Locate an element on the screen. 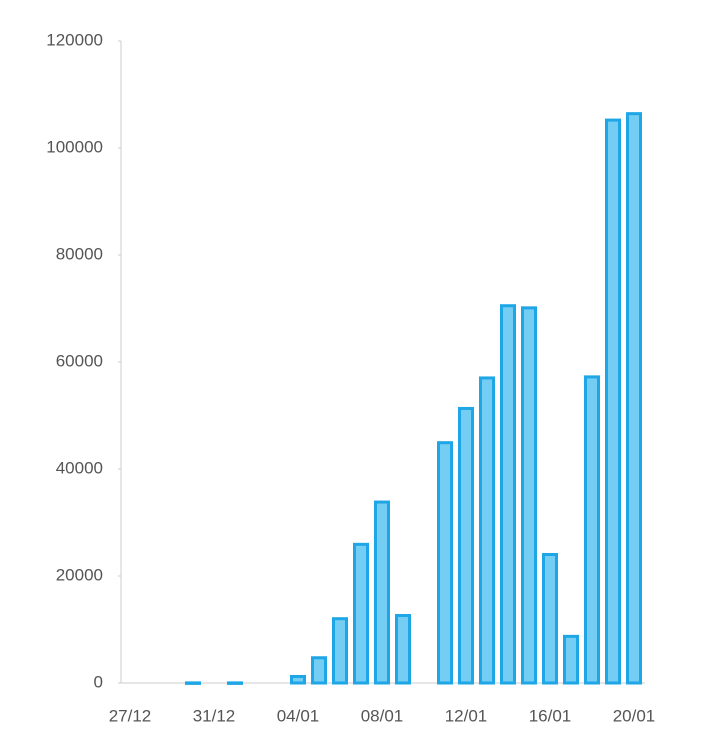 This screenshot has width=701, height=750. x-tick-label: 16/01 is located at coordinates (550, 715).